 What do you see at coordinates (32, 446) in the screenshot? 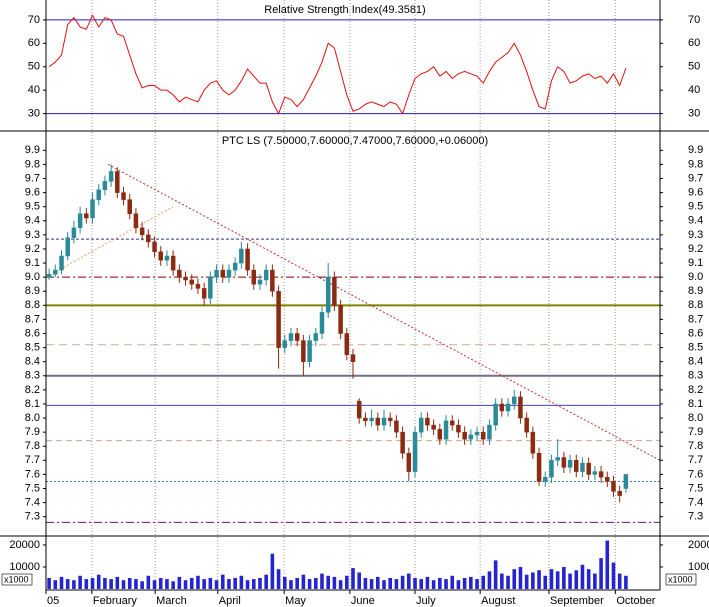
I see `y-tick-label: 7.8` at bounding box center [32, 446].